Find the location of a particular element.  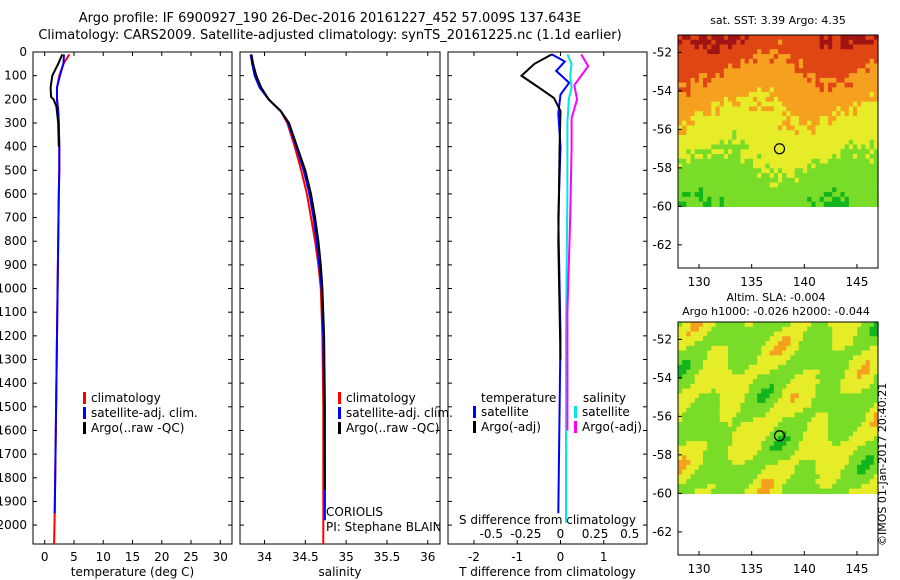

pi-annotation: PI: Stephane BLAIN is located at coordinates (384, 527).